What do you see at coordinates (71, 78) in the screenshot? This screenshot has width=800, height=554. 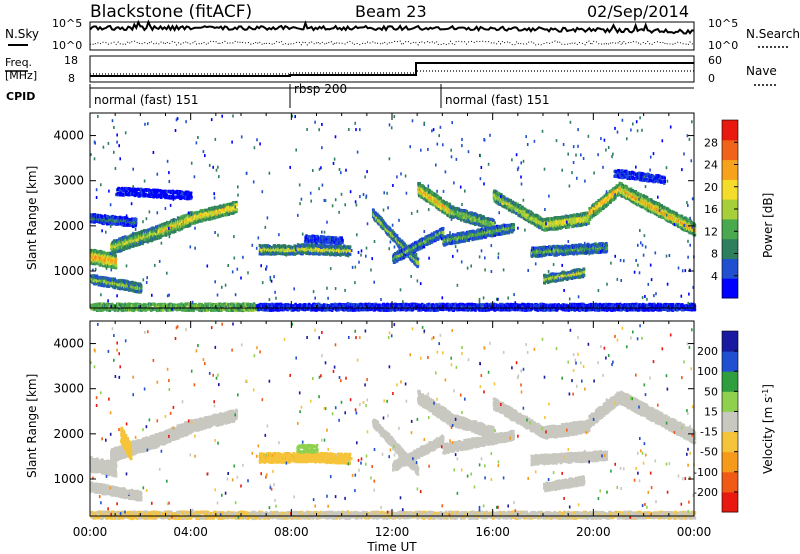 I see `freq-left-tick-bottom: 8` at bounding box center [71, 78].